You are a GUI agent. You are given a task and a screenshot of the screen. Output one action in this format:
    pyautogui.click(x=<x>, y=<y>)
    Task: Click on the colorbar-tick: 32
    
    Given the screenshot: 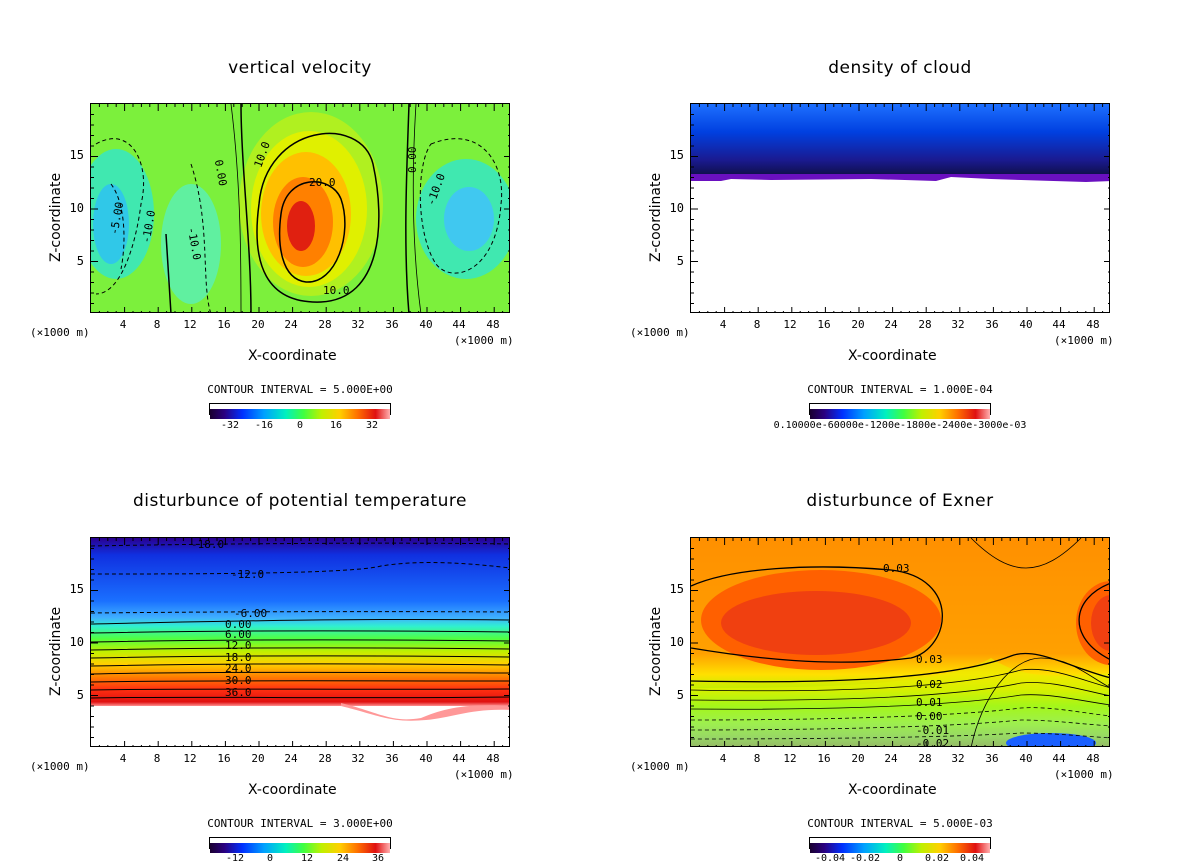 What is the action you would take?
    pyautogui.click(x=372, y=425)
    